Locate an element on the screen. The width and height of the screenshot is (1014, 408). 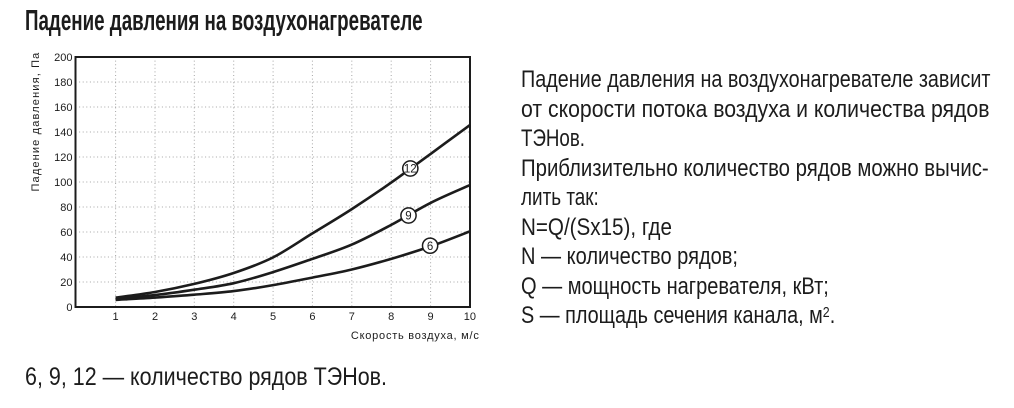
svg-text: 10 is located at coordinates (470, 317).